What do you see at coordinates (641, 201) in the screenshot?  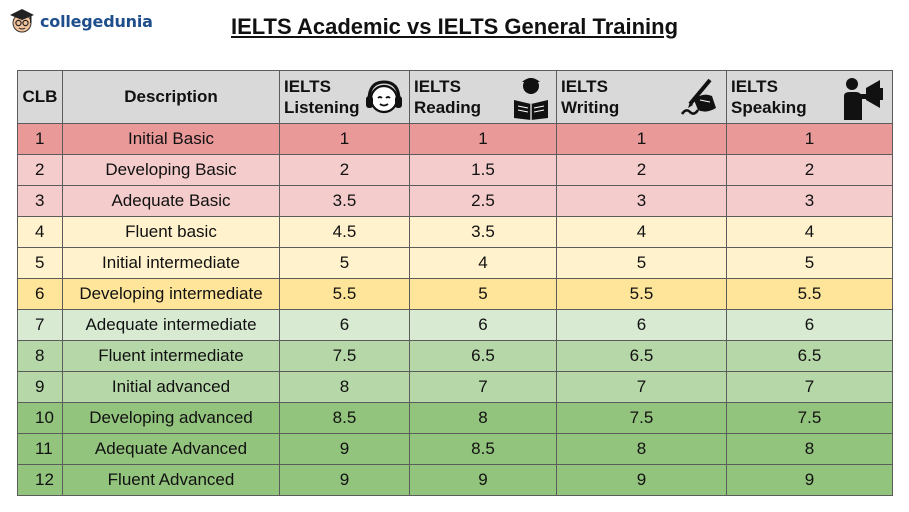 I see `cell-writing: 3` at bounding box center [641, 201].